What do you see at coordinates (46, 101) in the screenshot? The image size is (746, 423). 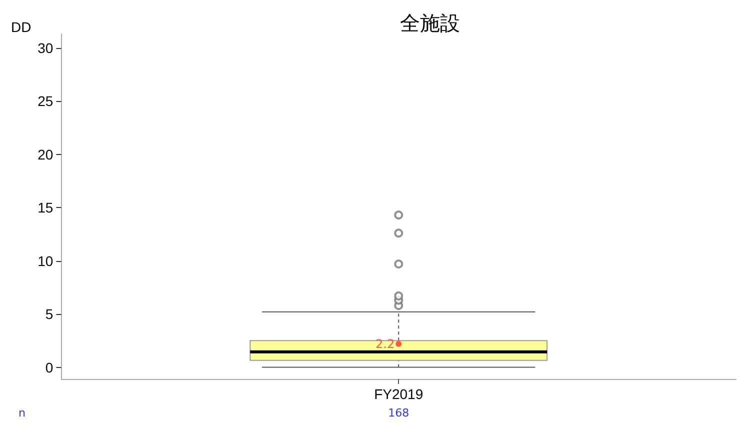 I see `y-tick-label: 25` at bounding box center [46, 101].